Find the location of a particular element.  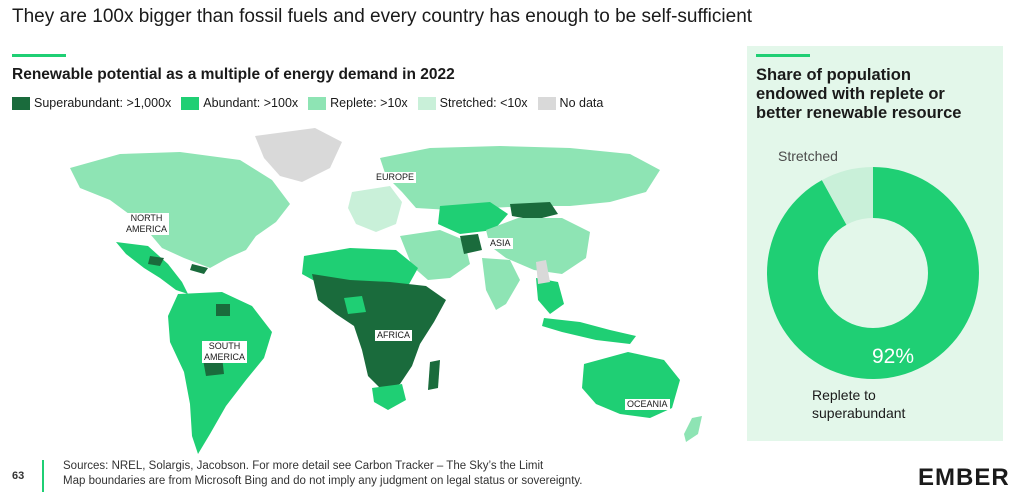

map-central-asia is located at coordinates (473, 218).